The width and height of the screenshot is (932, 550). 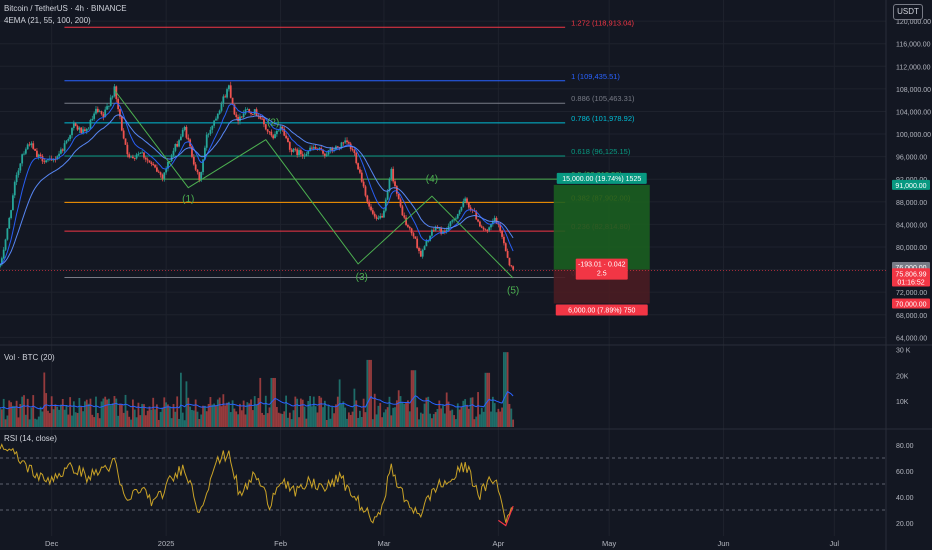 I want to click on rsi-title: RSI (14, close), so click(x=30, y=438).